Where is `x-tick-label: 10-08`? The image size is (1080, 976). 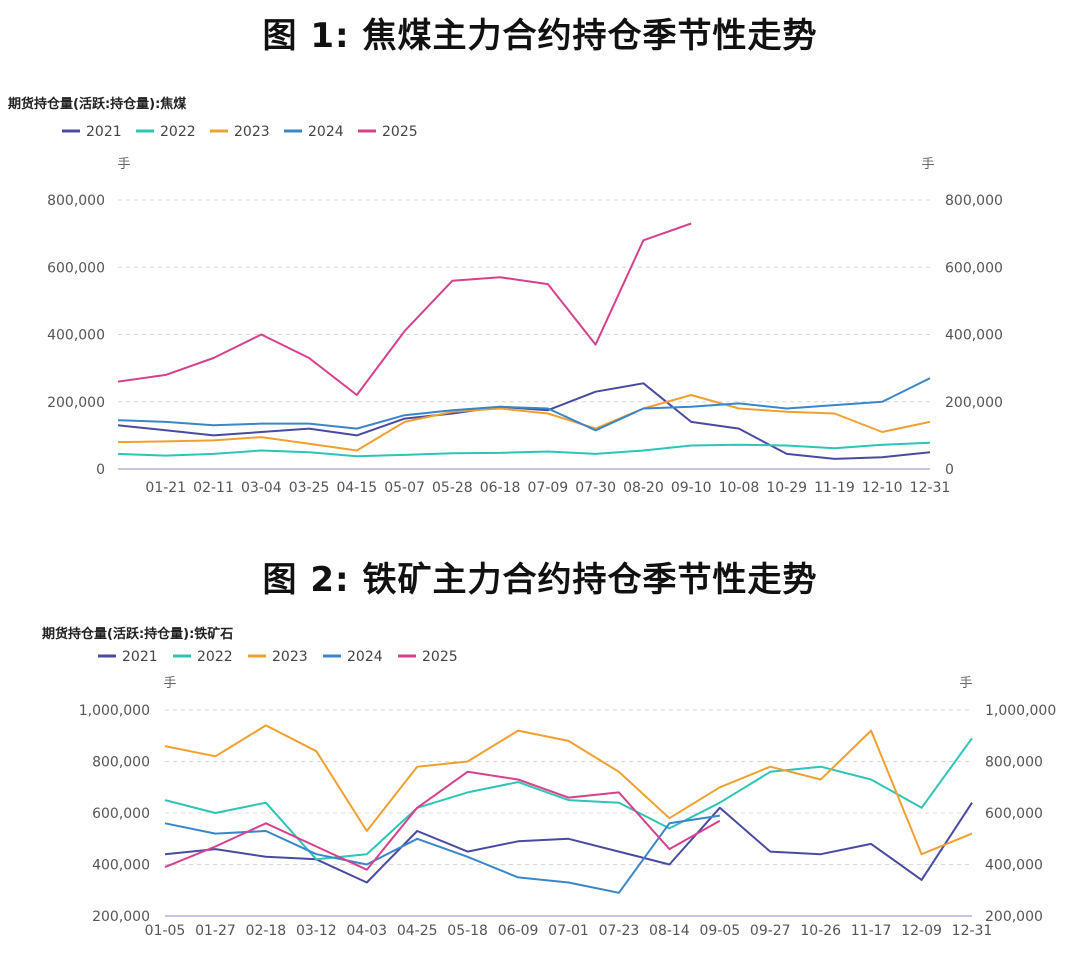
x-tick-label: 10-08 is located at coordinates (739, 488).